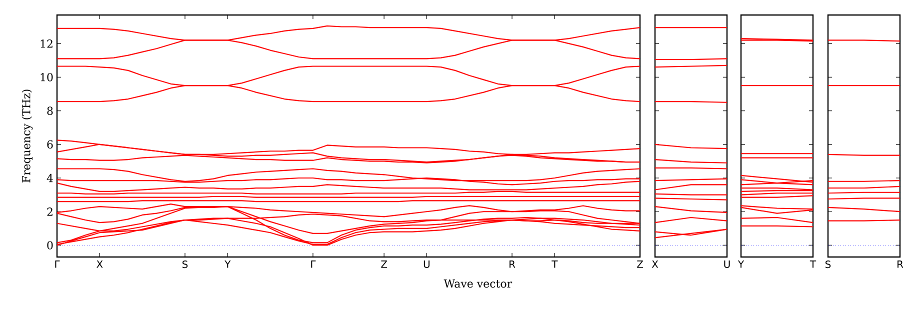 This screenshot has width=920, height=310. Describe the element at coordinates (50, 110) in the screenshot. I see `y-tick-label: 8` at that location.